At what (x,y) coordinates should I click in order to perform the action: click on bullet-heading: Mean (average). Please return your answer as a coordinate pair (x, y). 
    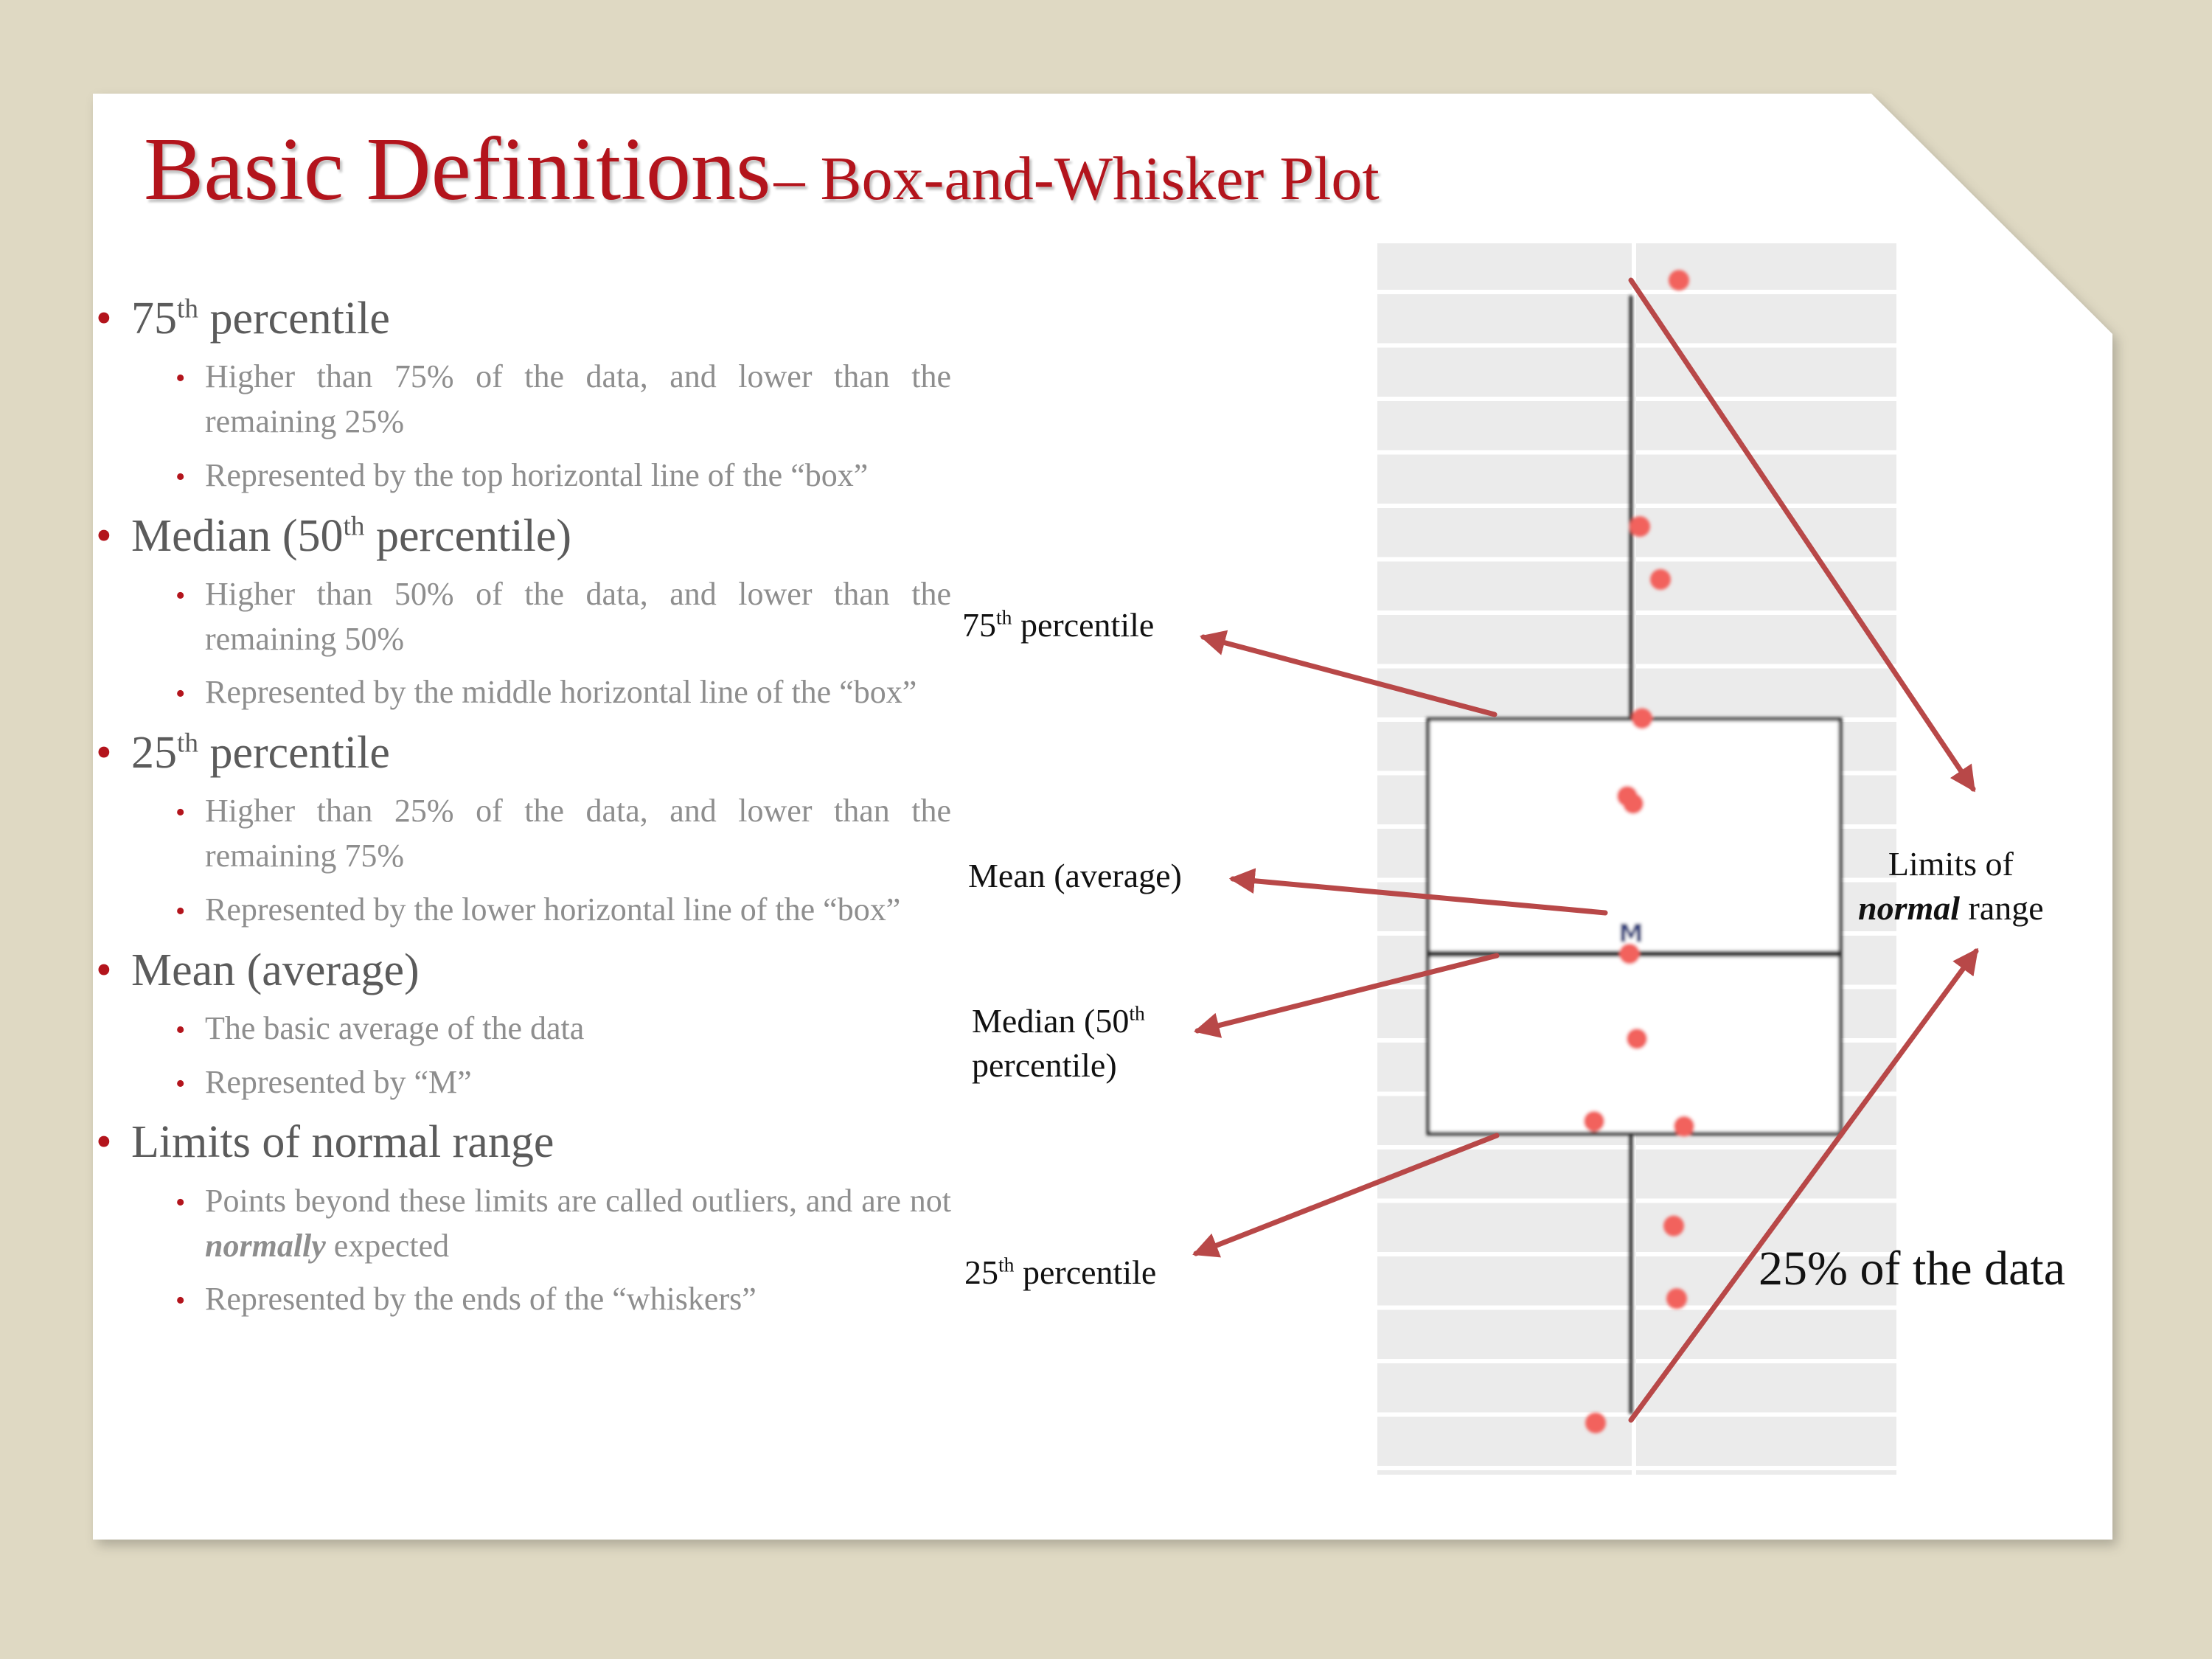
    Looking at the image, I should click on (275, 970).